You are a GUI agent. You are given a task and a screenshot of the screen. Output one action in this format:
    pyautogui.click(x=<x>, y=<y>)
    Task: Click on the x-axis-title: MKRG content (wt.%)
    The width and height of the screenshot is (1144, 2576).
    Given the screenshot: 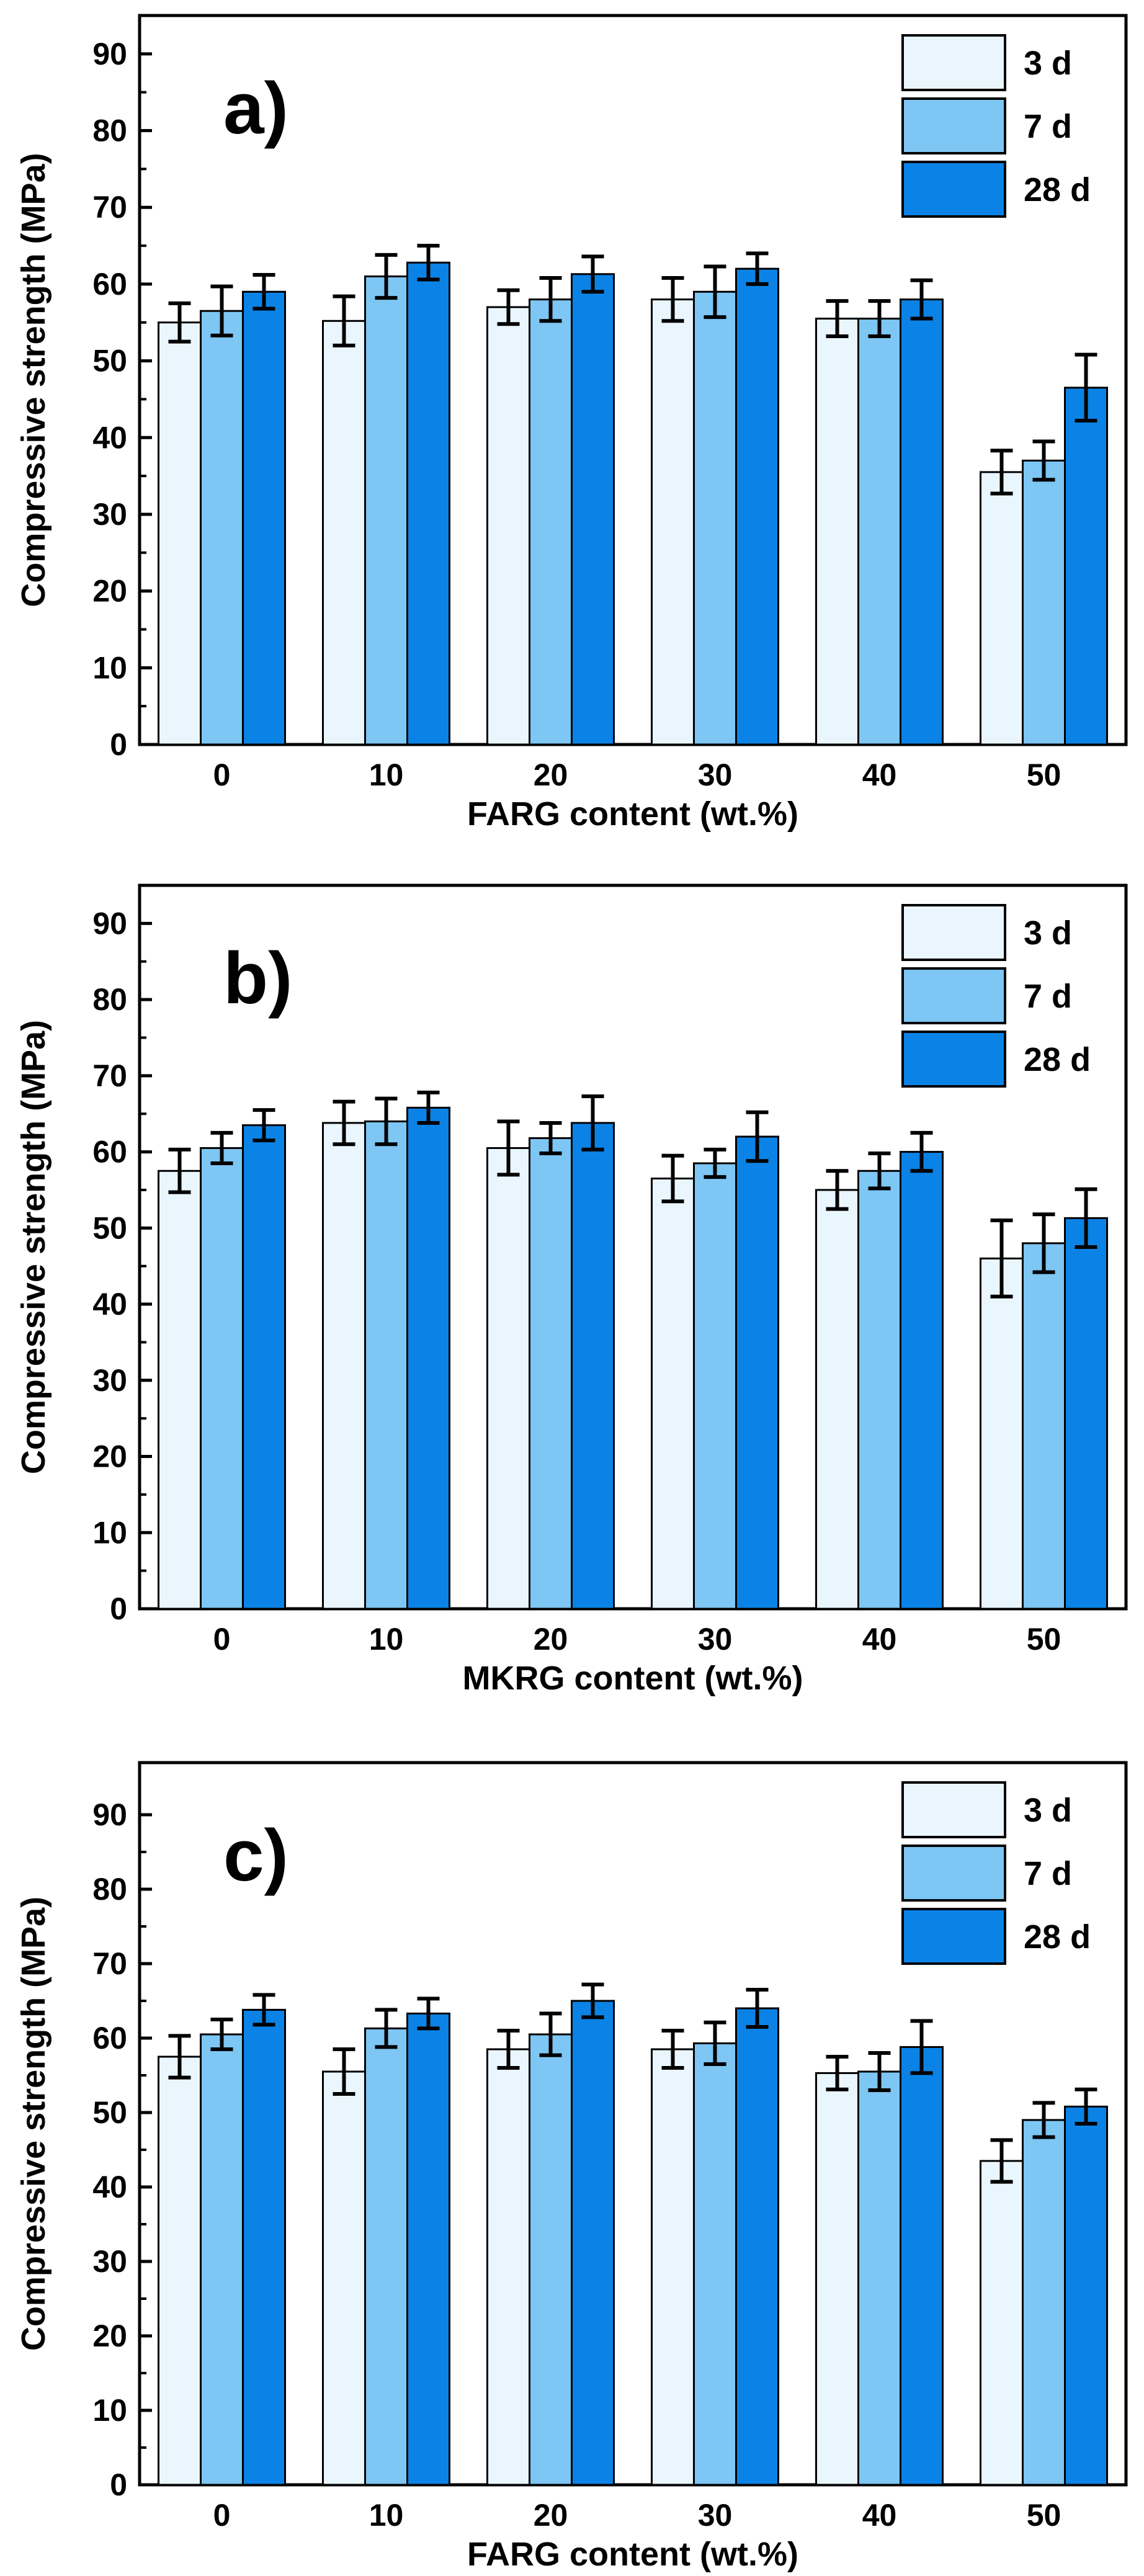 What is the action you would take?
    pyautogui.click(x=633, y=1678)
    